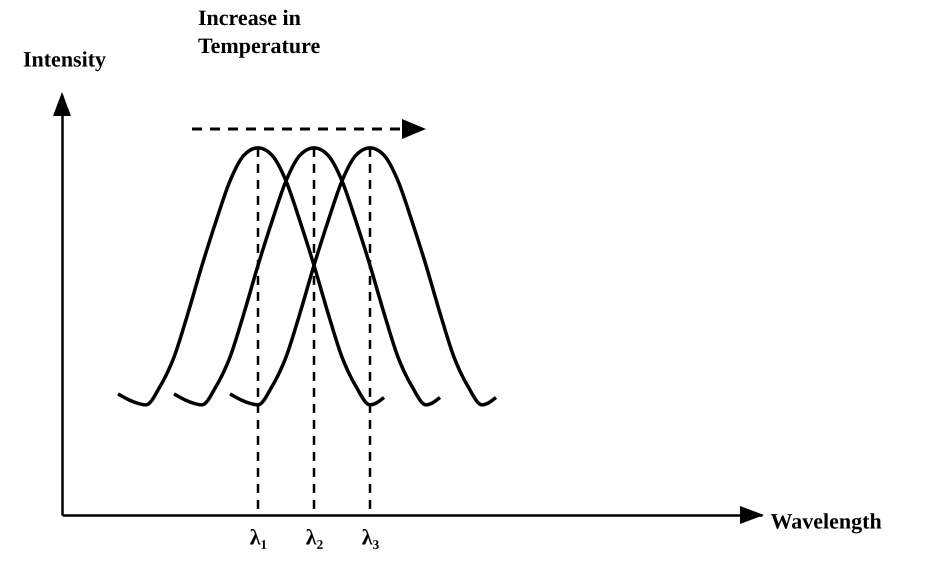 The height and width of the screenshot is (561, 939). Describe the element at coordinates (371, 537) in the screenshot. I see `x-tick-label: λ₃` at that location.